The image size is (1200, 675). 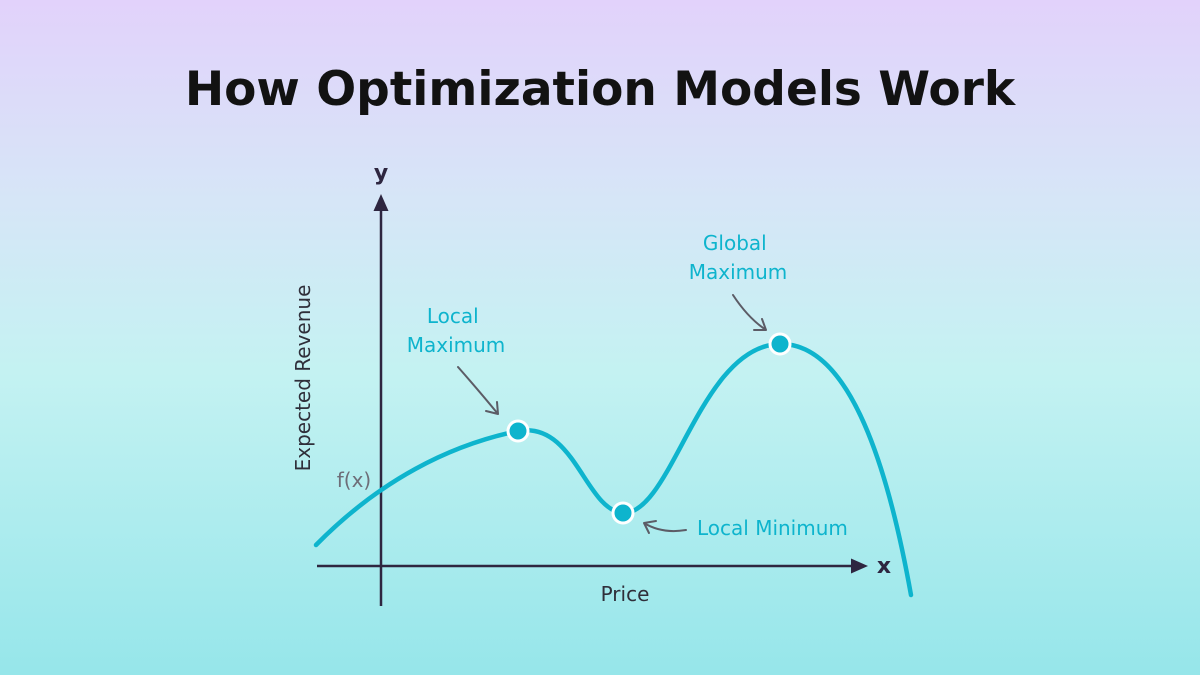 What do you see at coordinates (665, 527) in the screenshot?
I see `local-minimum-arrow` at bounding box center [665, 527].